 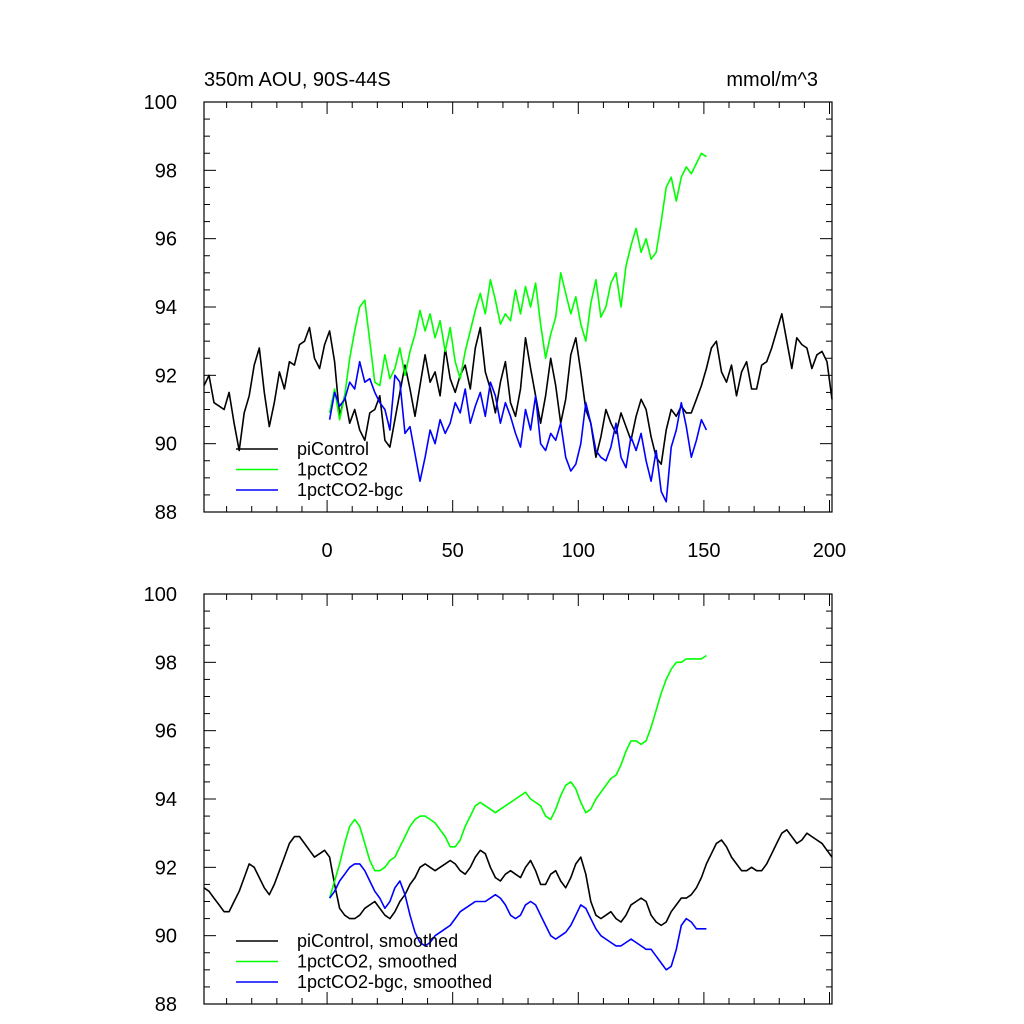 I want to click on x-tick-label: 150, so click(x=703, y=551).